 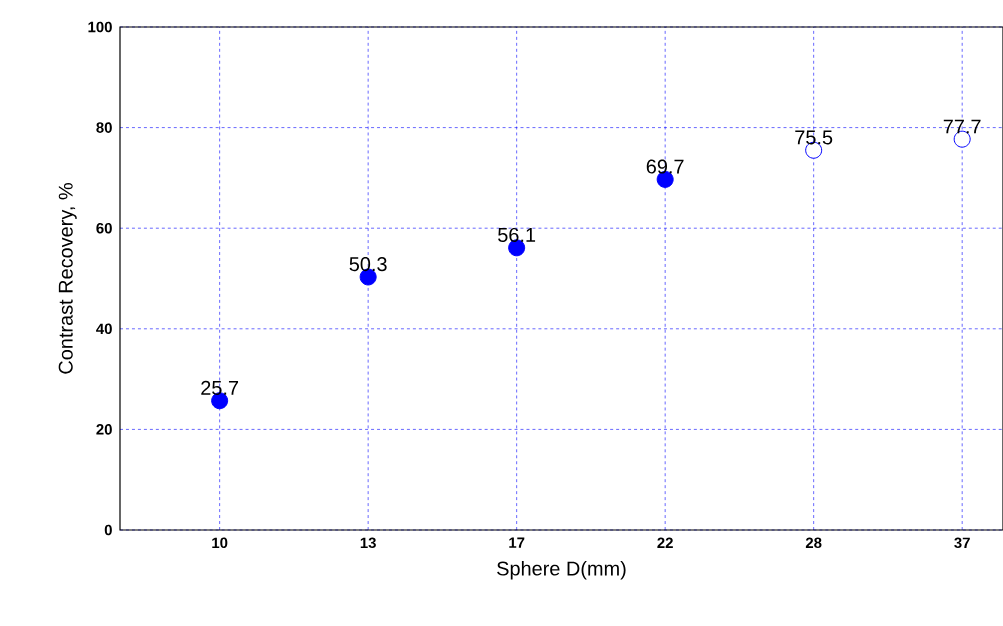 What do you see at coordinates (104, 228) in the screenshot?
I see `y-tick-label: 60` at bounding box center [104, 228].